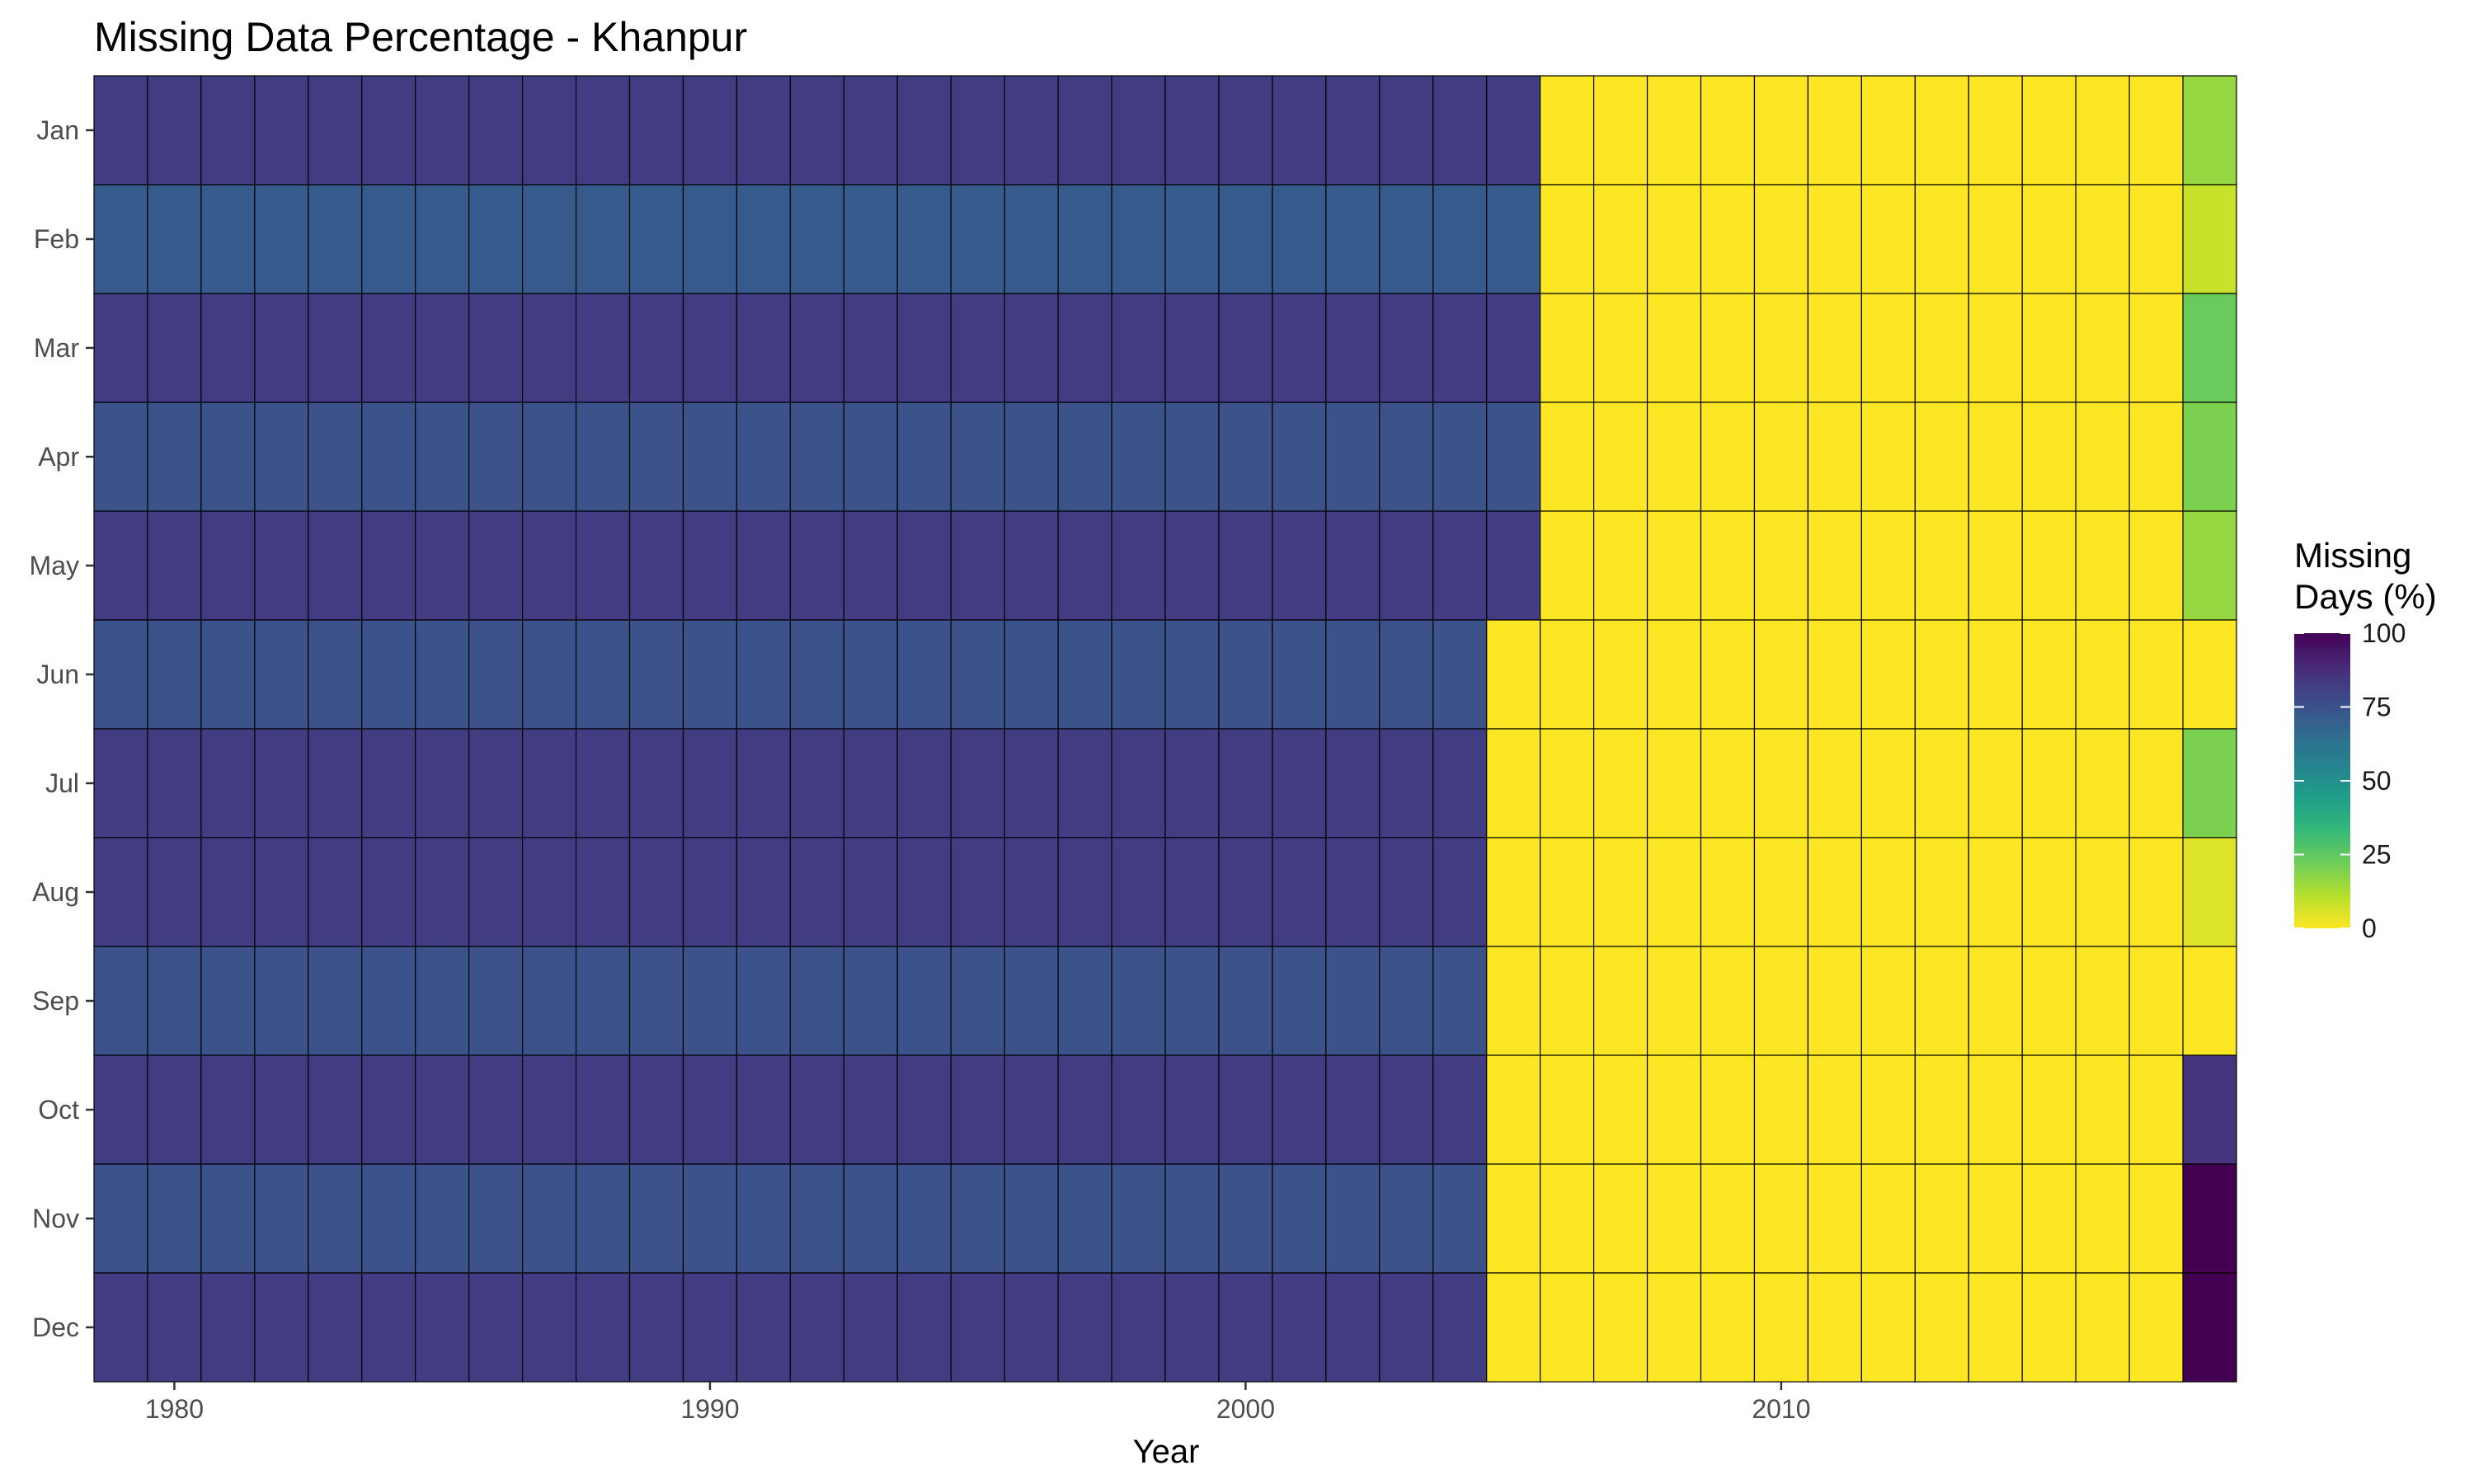 This screenshot has width=2474, height=1484. I want to click on legend: Missing Days (%) 100 75 50 25 0, so click(2365, 739).